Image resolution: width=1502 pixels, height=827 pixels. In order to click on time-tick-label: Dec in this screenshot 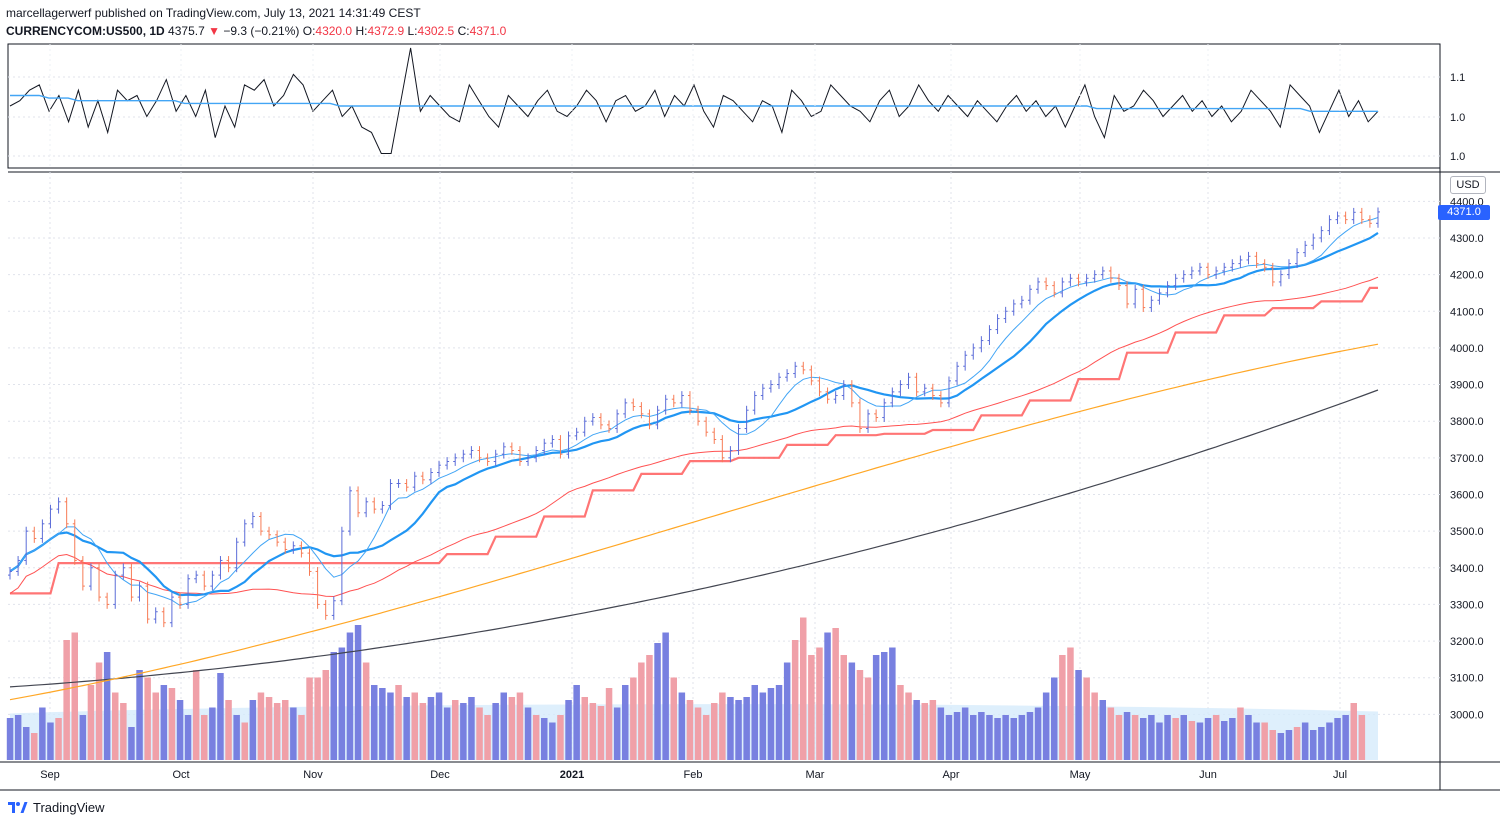, I will do `click(440, 775)`.